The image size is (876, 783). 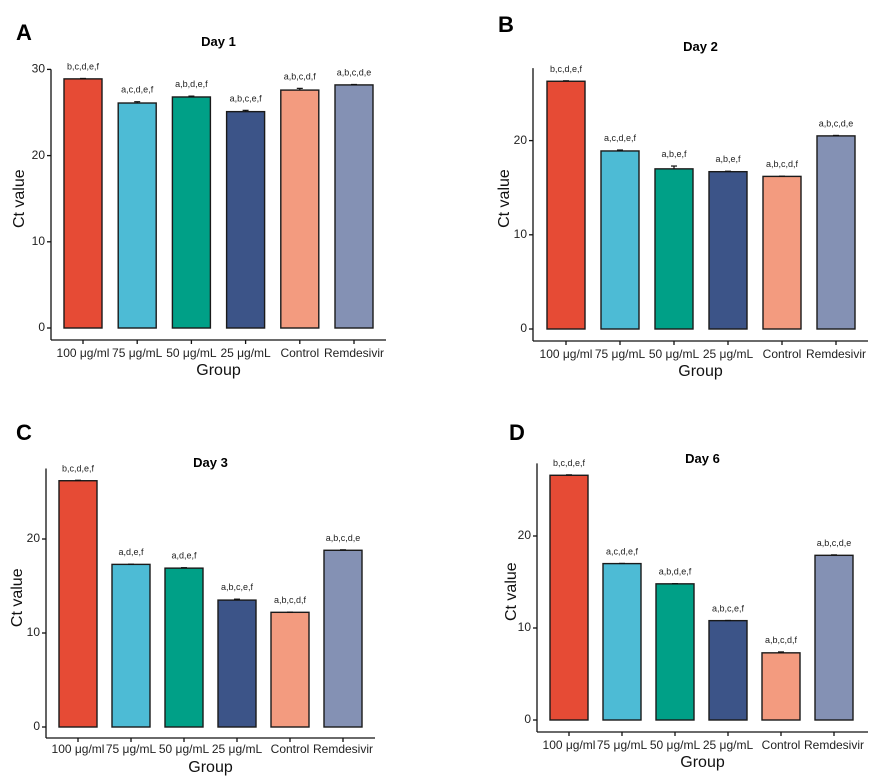 I want to click on panel-letter: B, so click(x=506, y=24).